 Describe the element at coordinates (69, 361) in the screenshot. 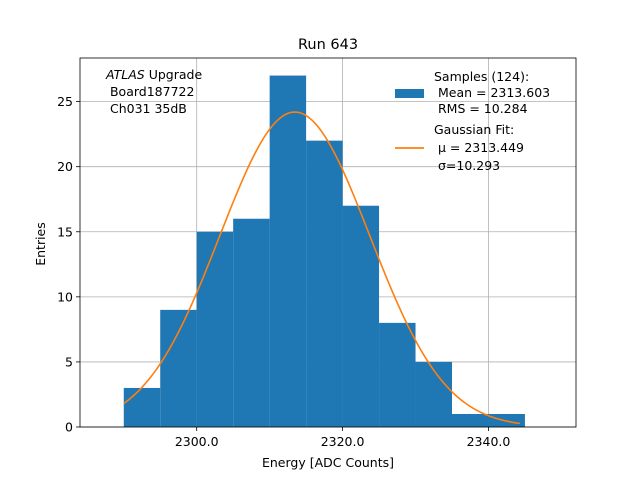

I see `y-tick-label: 5` at that location.